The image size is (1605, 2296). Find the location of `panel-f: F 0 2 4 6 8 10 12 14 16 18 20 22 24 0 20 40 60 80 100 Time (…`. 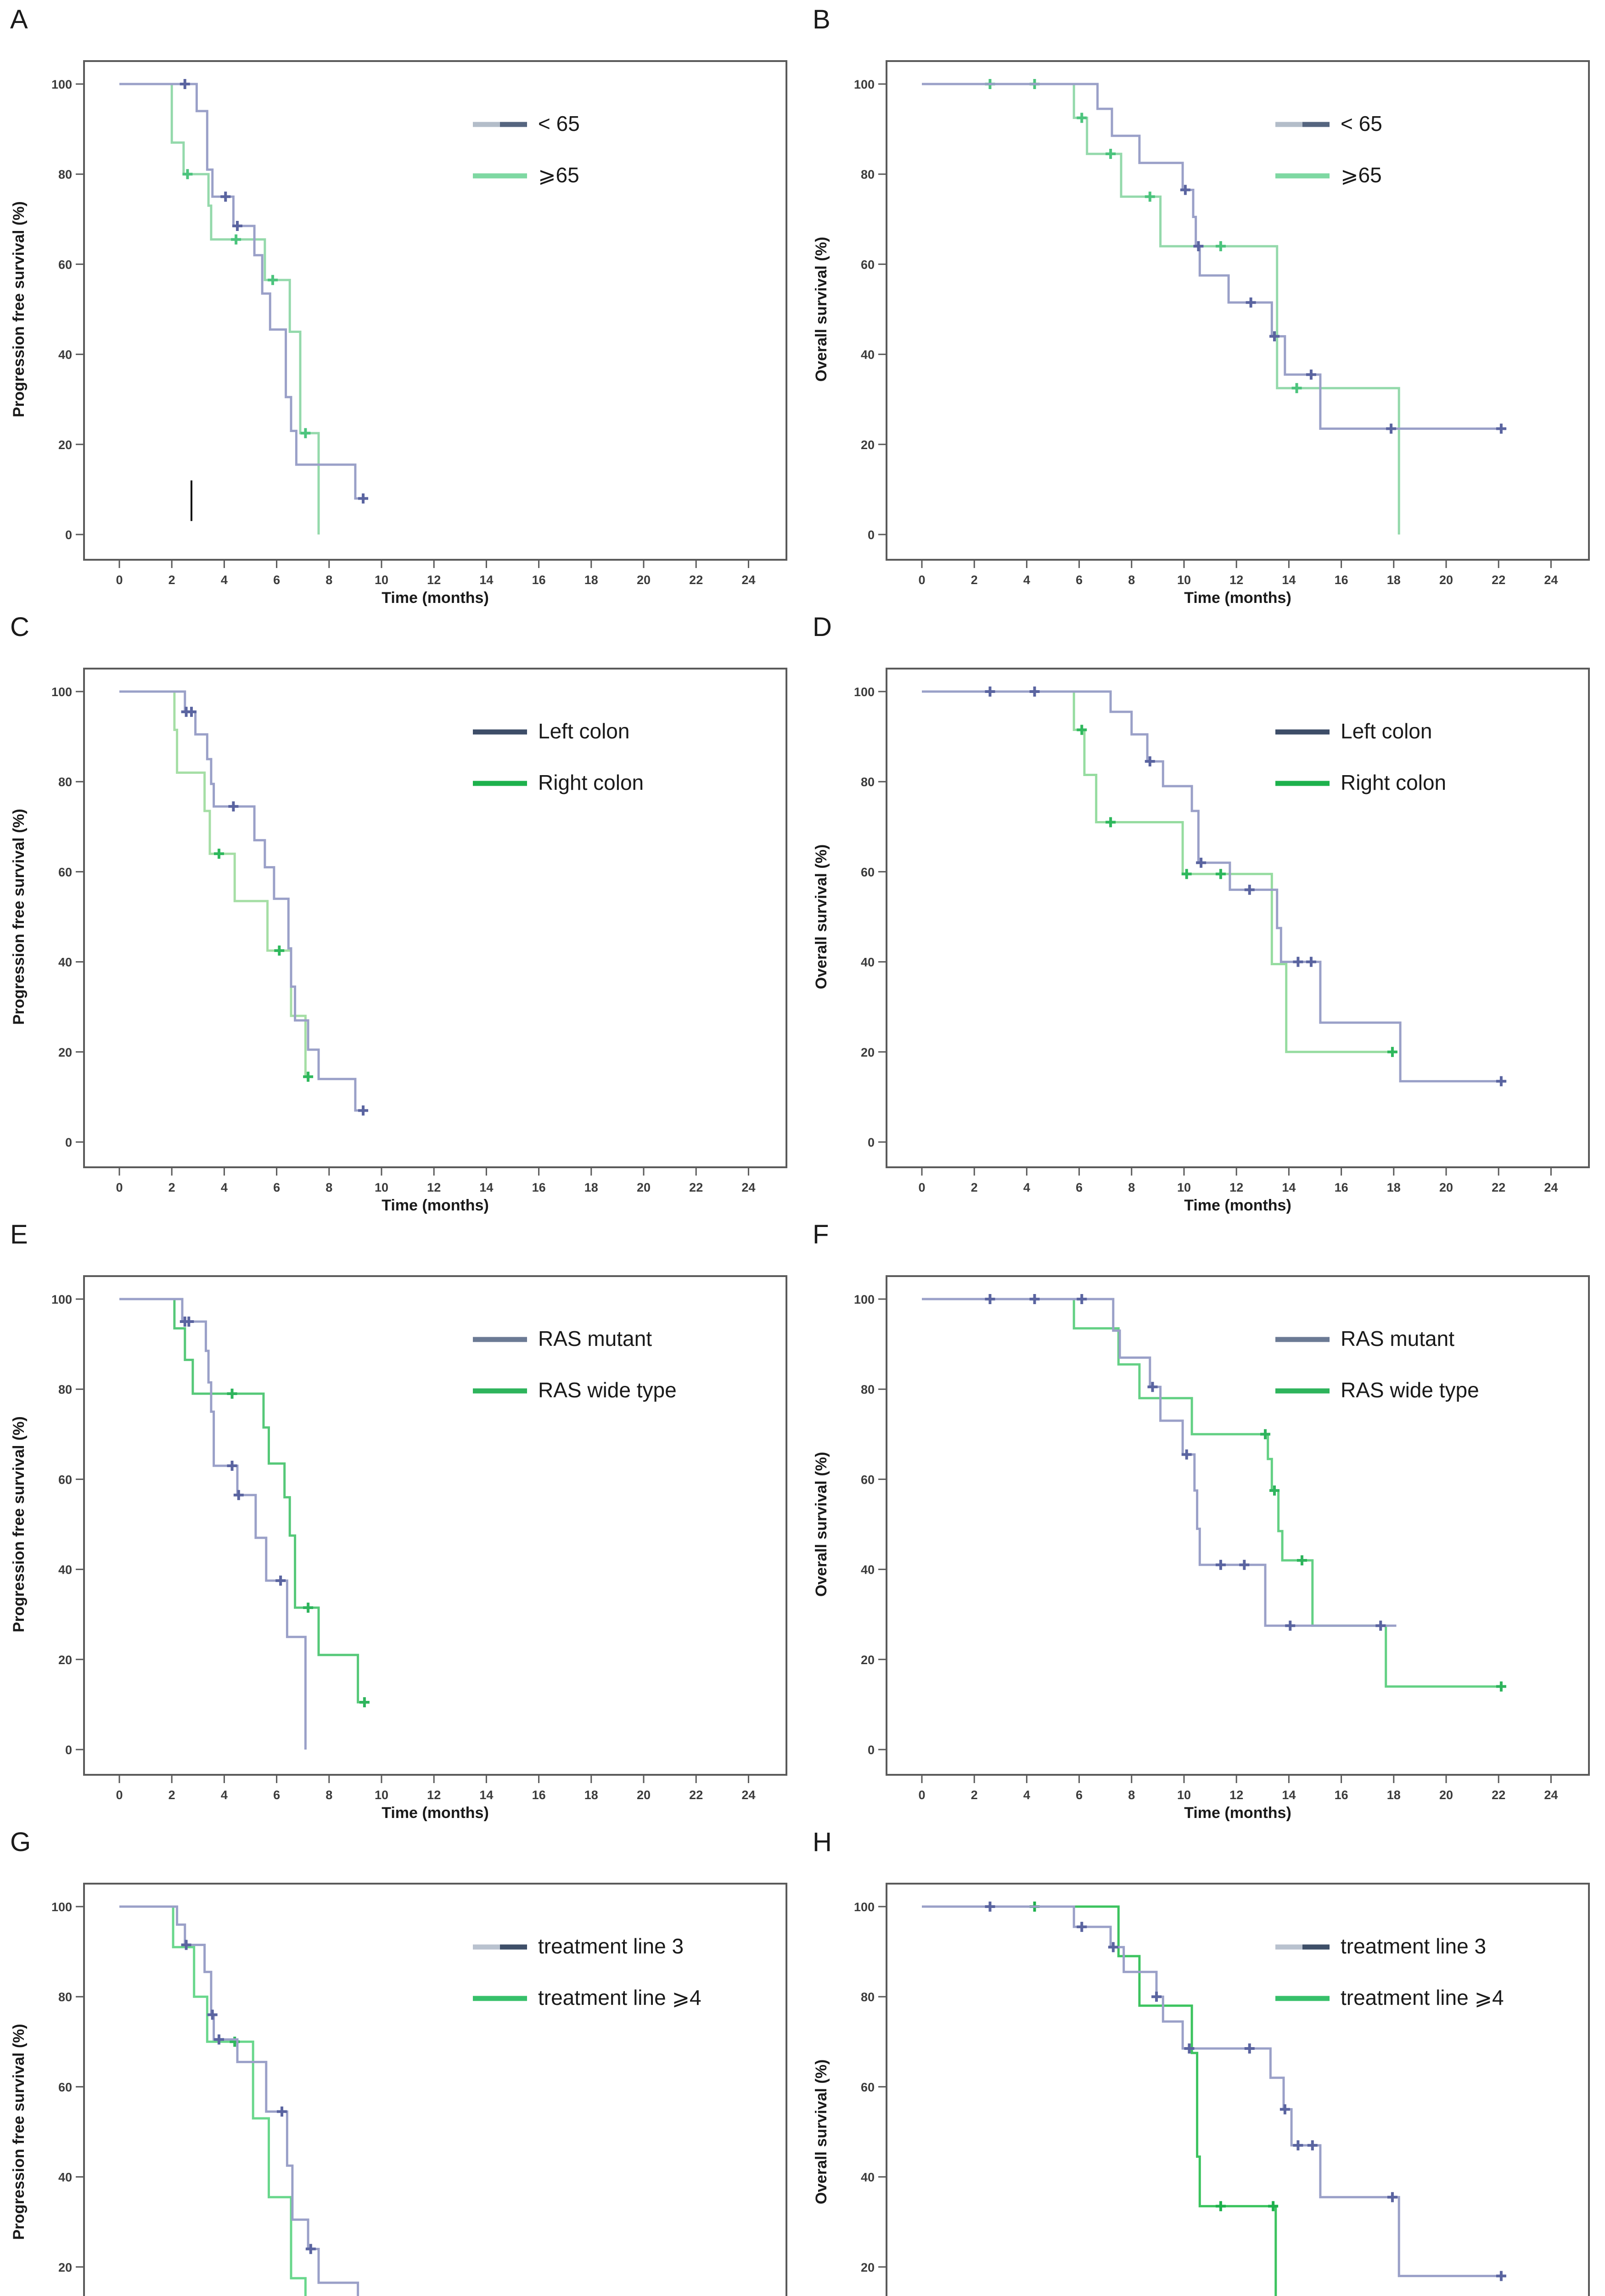

panel-f: F 0 2 4 6 8 10 12 14 16 18 20 22 24 0 20 40 60 80 100 Time (… is located at coordinates (1203, 1519).